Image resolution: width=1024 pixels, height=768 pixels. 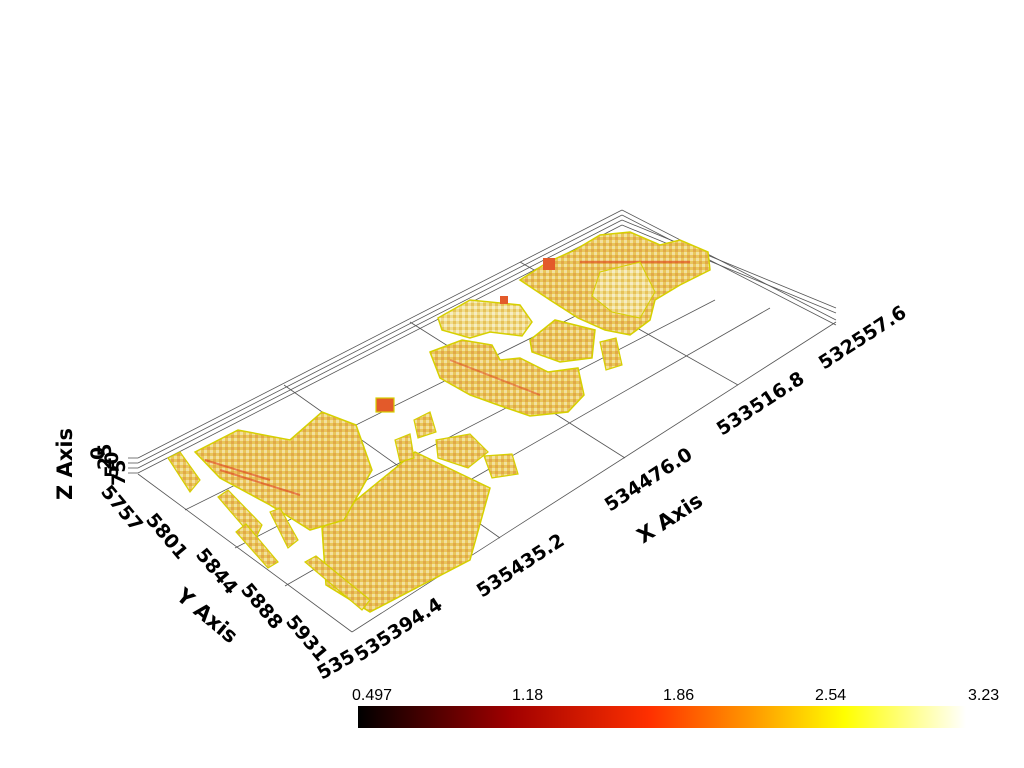 What do you see at coordinates (507, 378) in the screenshot?
I see `voxel-cluster-center` at bounding box center [507, 378].